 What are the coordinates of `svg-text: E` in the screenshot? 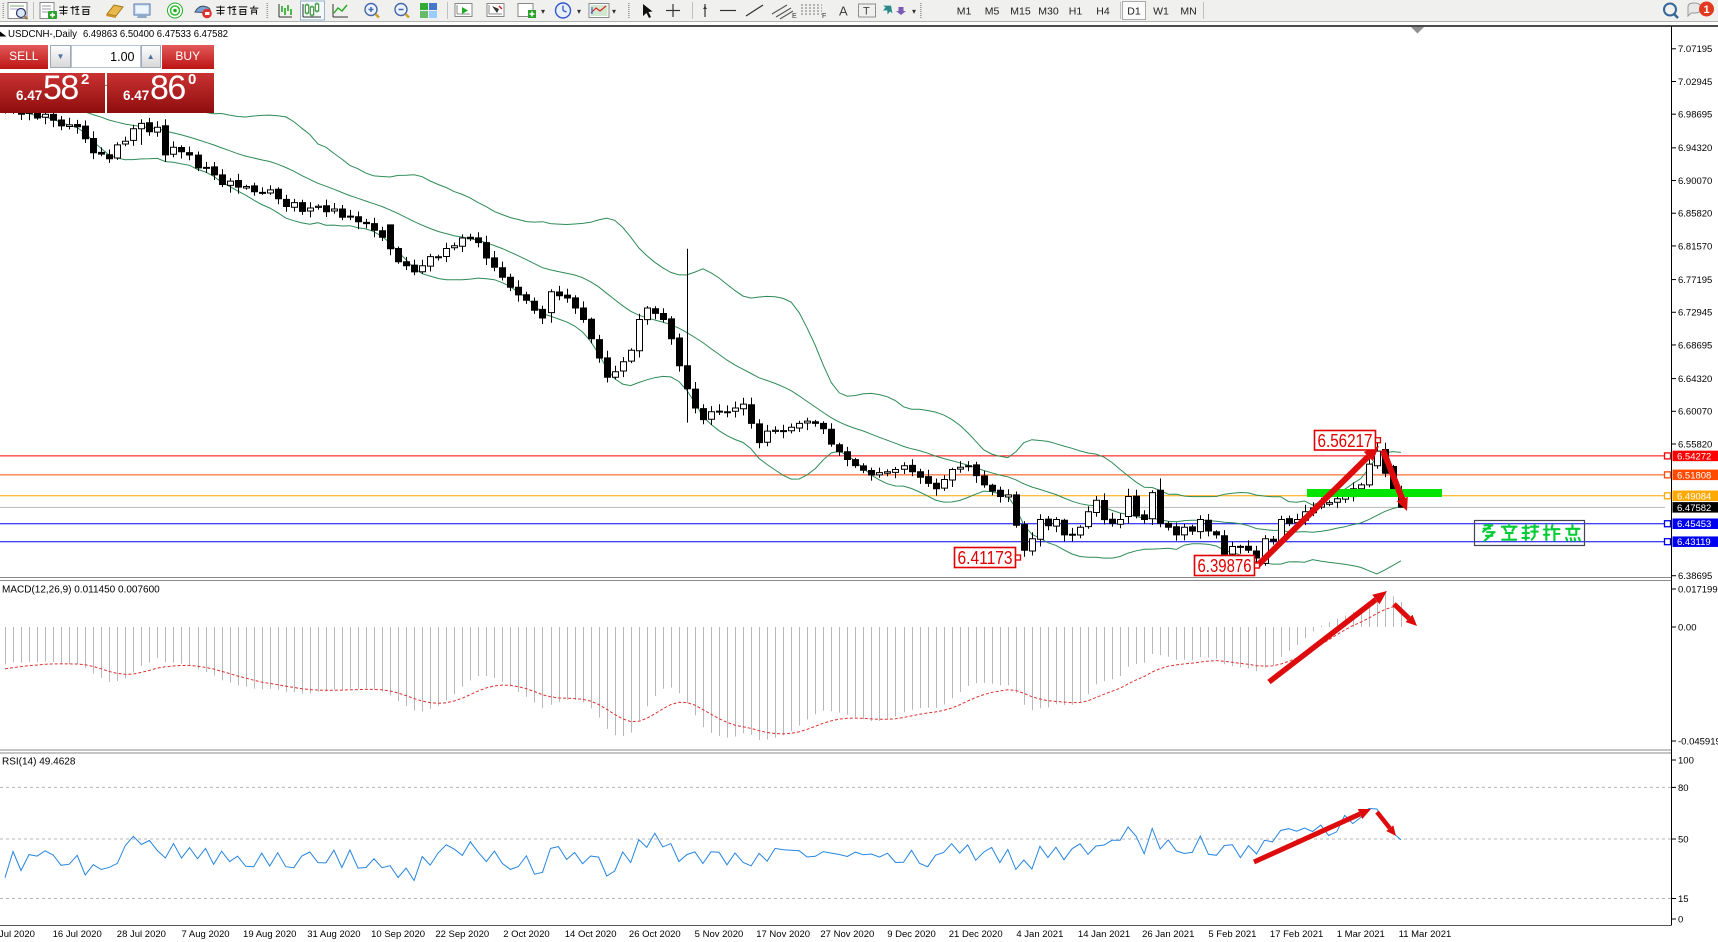 It's located at (794, 16).